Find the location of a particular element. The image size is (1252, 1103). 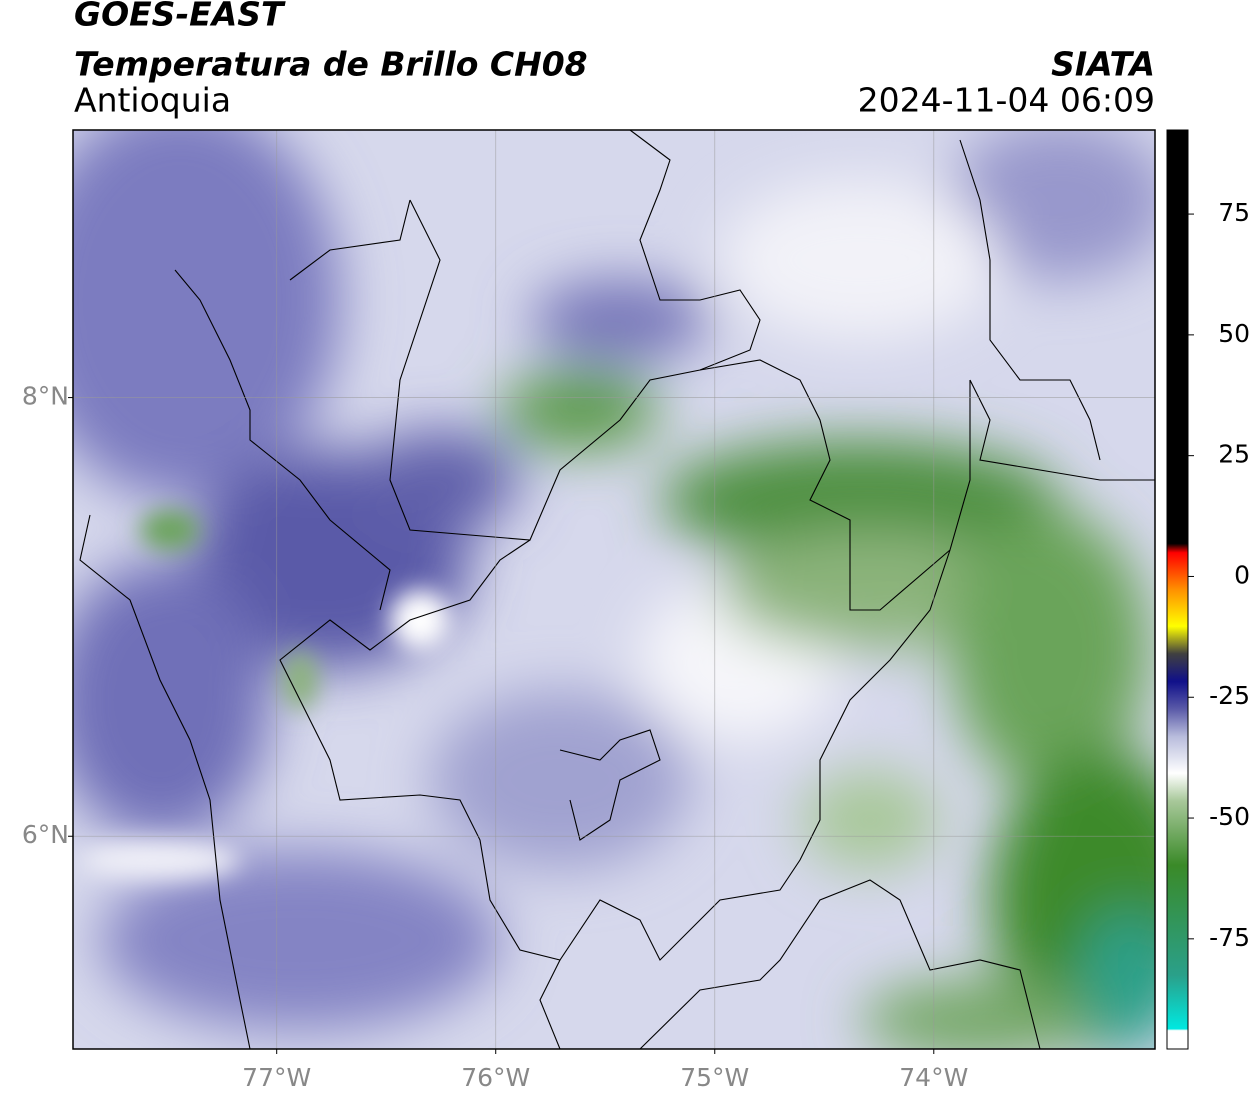

x-tick-label: 74°W is located at coordinates (933, 1077).